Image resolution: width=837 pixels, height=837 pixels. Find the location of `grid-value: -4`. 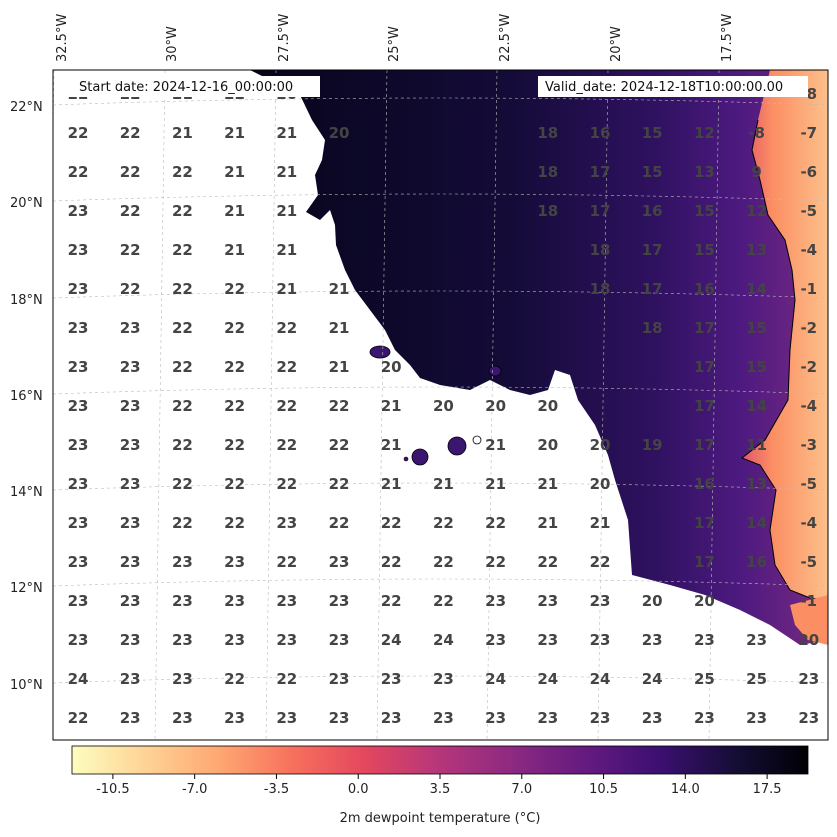

grid-value: -4 is located at coordinates (808, 523).